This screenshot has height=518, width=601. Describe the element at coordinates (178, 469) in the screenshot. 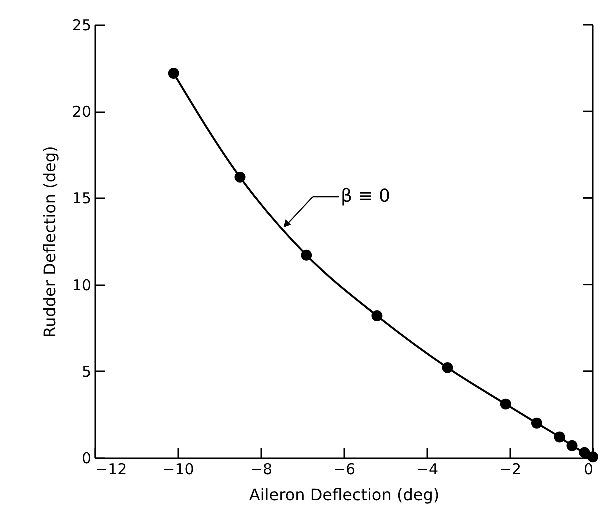

I see `x-tick-label: −10` at that location.